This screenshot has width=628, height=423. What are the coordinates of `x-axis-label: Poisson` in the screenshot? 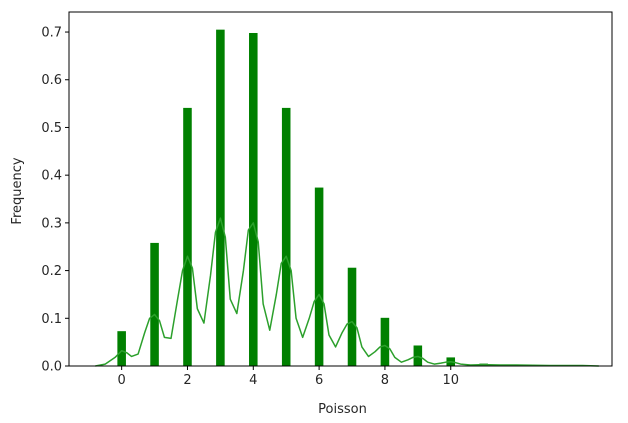 It's located at (342, 409).